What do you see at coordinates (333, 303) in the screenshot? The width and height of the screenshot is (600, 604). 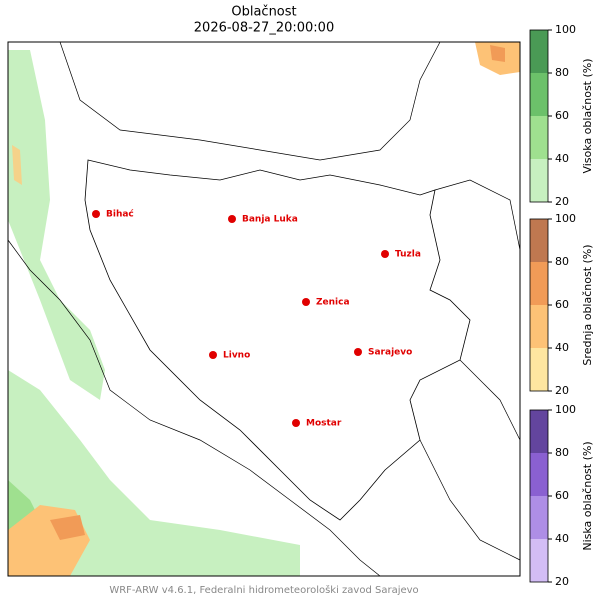 I see `city-label: Zenica` at bounding box center [333, 303].